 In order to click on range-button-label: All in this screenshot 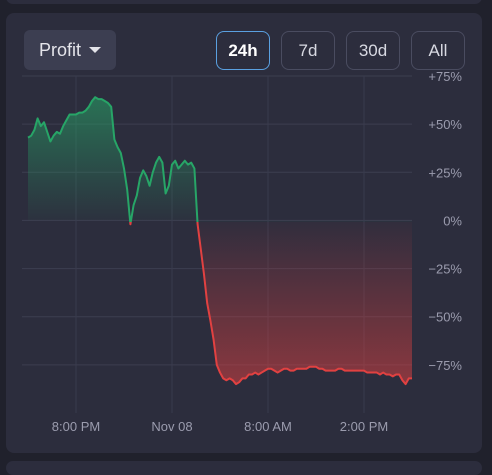, I will do `click(438, 50)`.